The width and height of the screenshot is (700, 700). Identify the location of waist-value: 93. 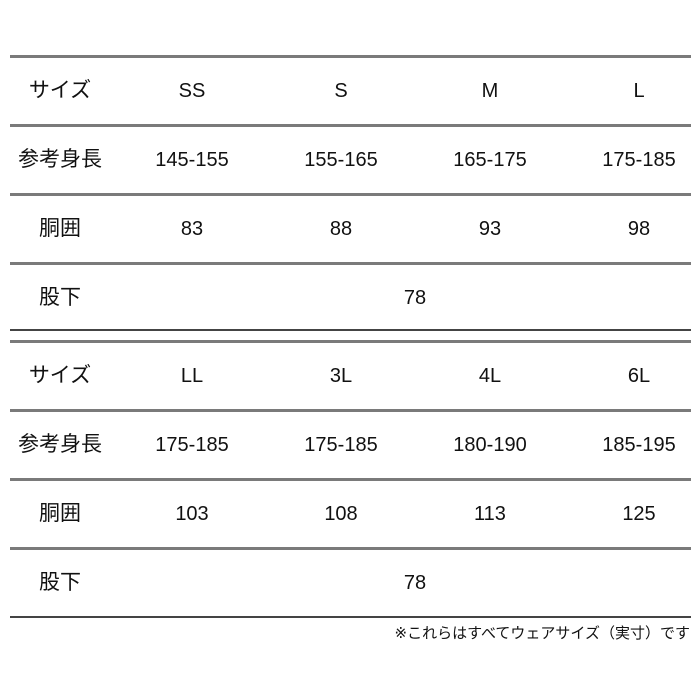
(490, 228).